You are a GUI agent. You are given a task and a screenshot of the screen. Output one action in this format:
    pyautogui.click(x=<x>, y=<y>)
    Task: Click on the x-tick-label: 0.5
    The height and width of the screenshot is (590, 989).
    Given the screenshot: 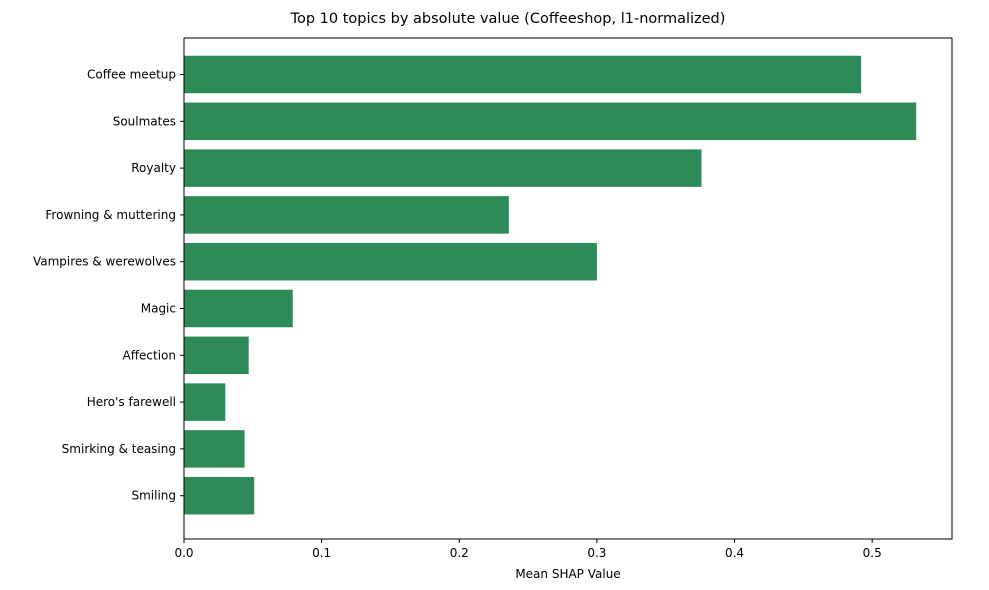 What is the action you would take?
    pyautogui.click(x=872, y=553)
    